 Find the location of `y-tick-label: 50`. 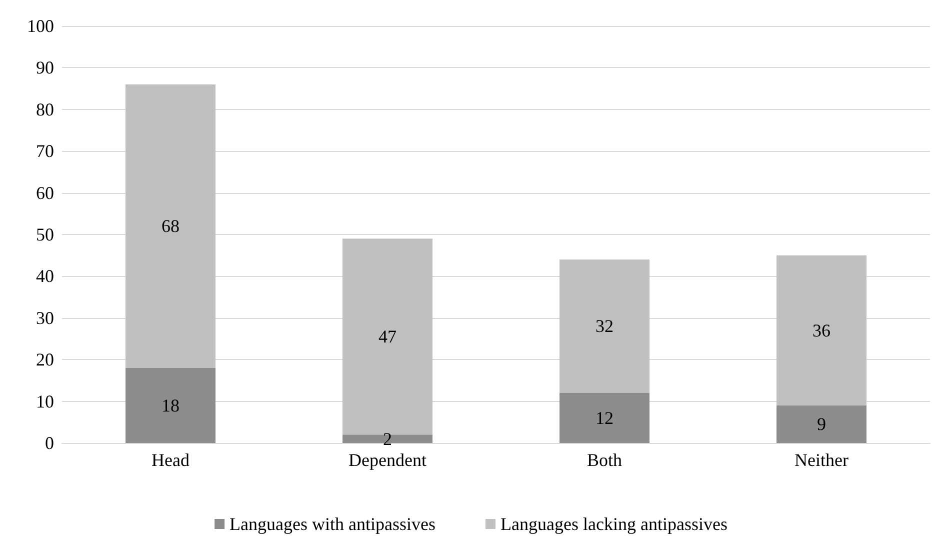

y-tick-label: 50 is located at coordinates (45, 234).